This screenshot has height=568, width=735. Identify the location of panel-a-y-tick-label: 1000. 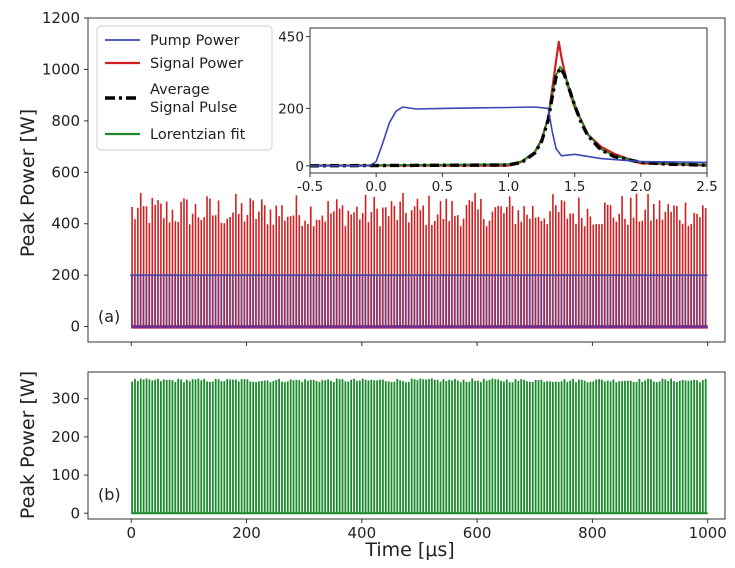
(61, 69).